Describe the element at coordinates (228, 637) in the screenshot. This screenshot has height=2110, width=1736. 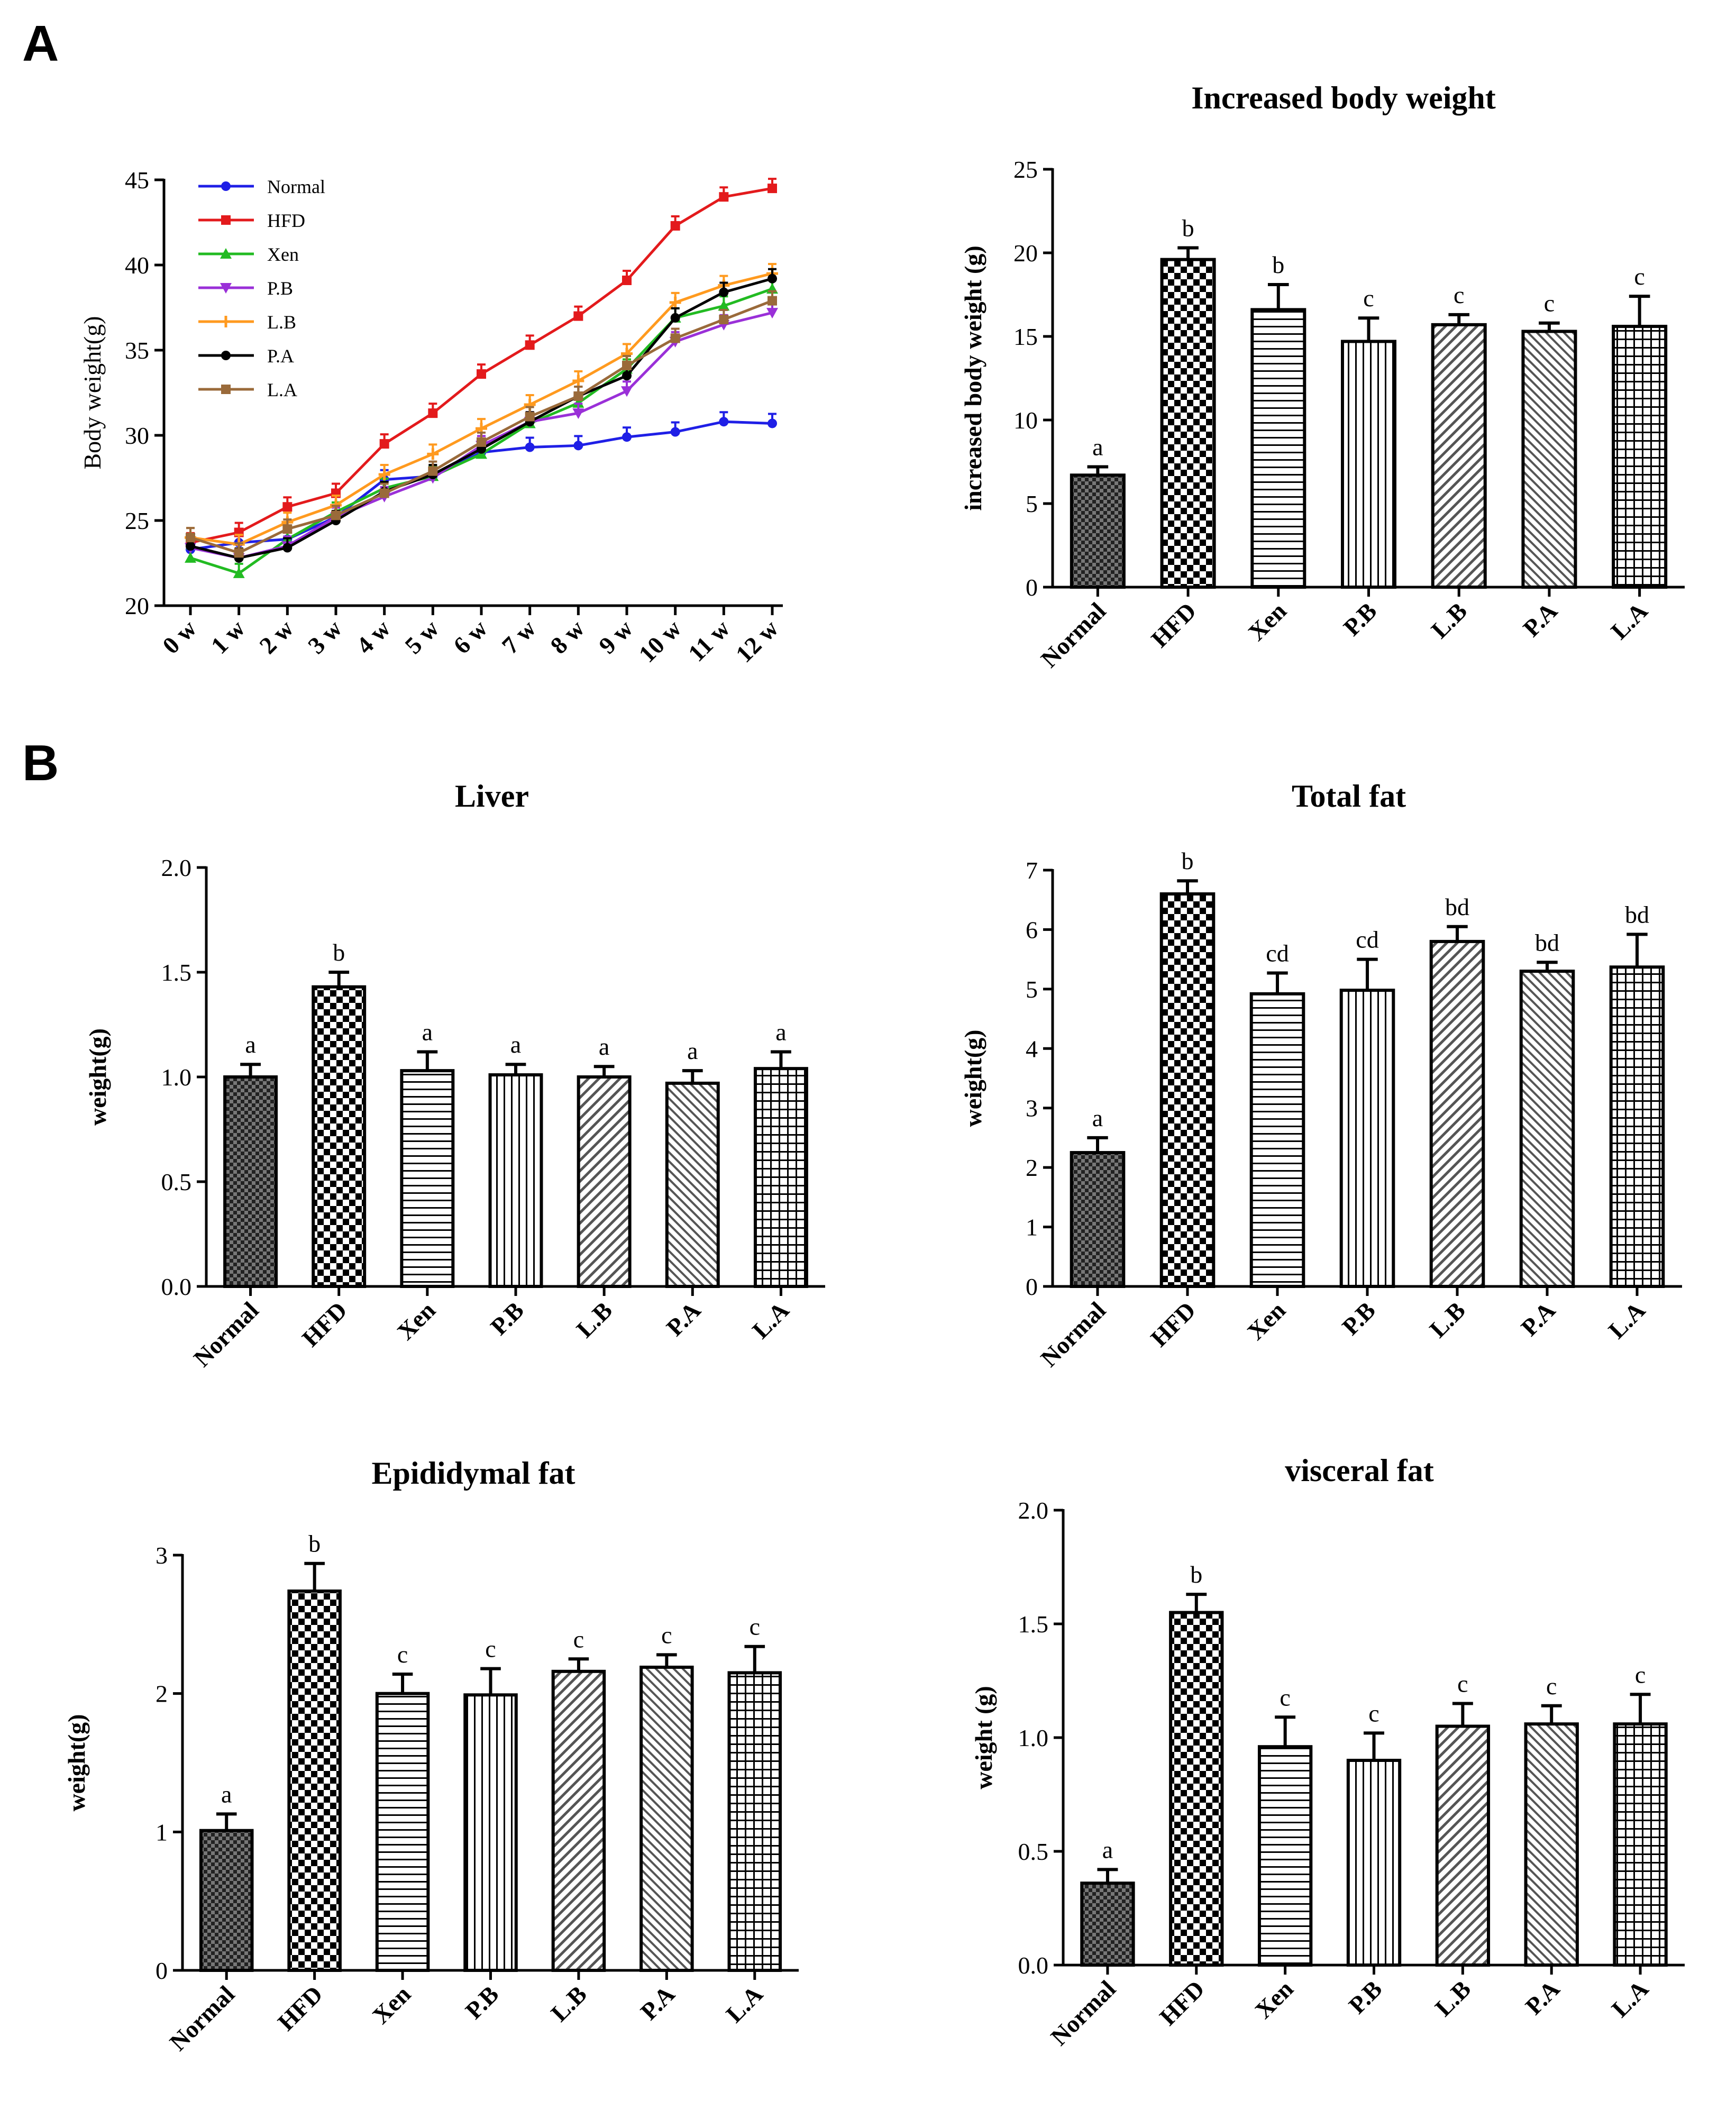
I see `x-tick-label: 1 w` at that location.